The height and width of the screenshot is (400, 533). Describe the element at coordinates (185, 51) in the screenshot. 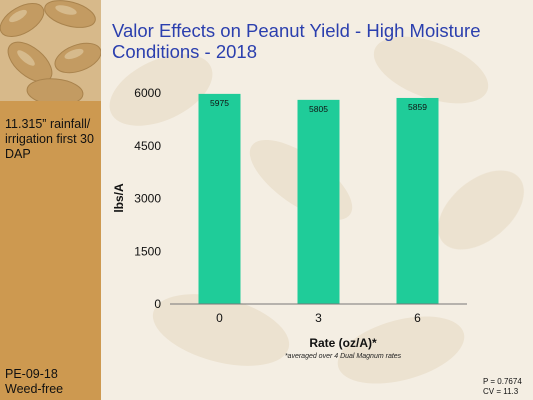

I see `slide-title-line2: Conditions - 2018` at that location.